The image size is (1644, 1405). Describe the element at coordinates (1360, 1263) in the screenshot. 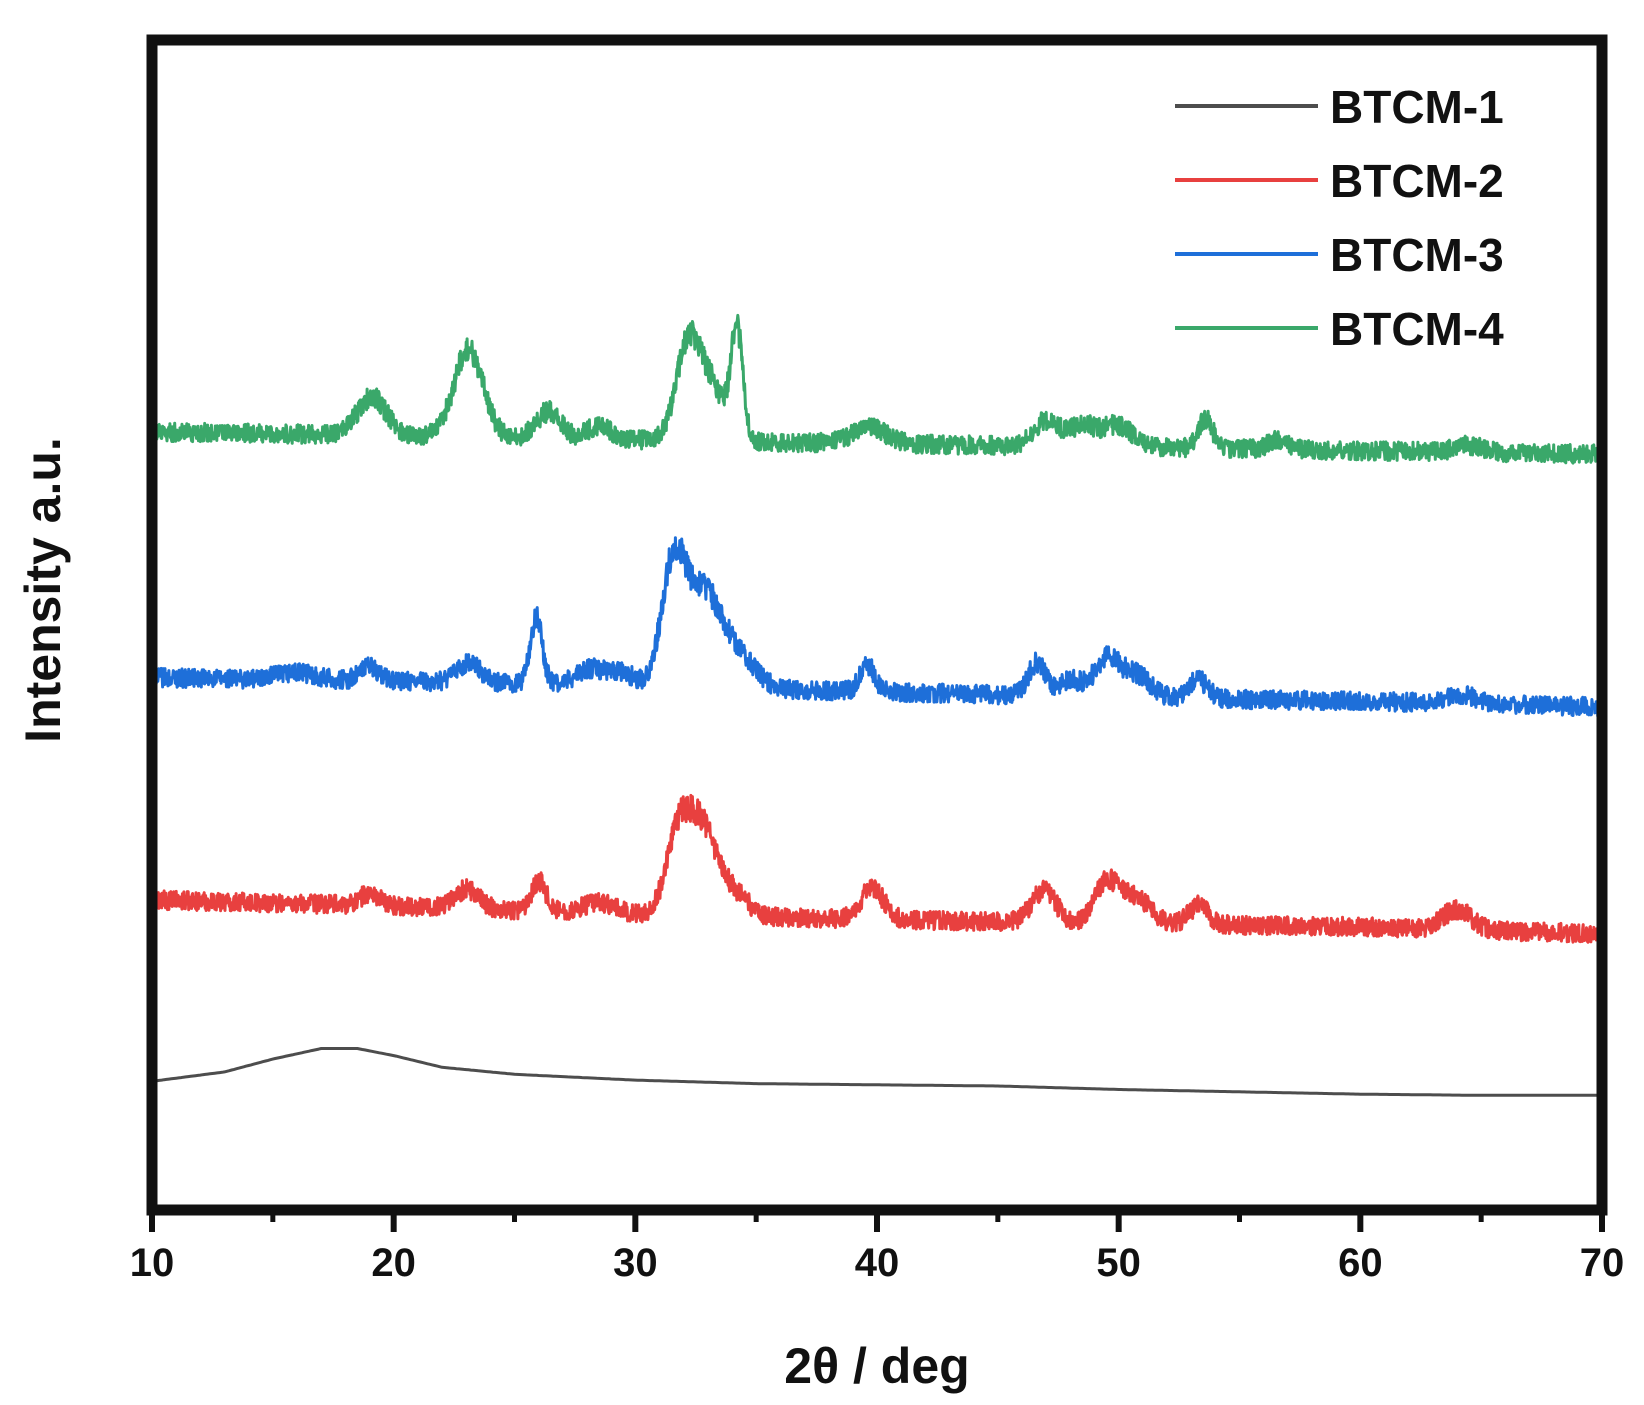

I see `x-tick-label: 60` at that location.